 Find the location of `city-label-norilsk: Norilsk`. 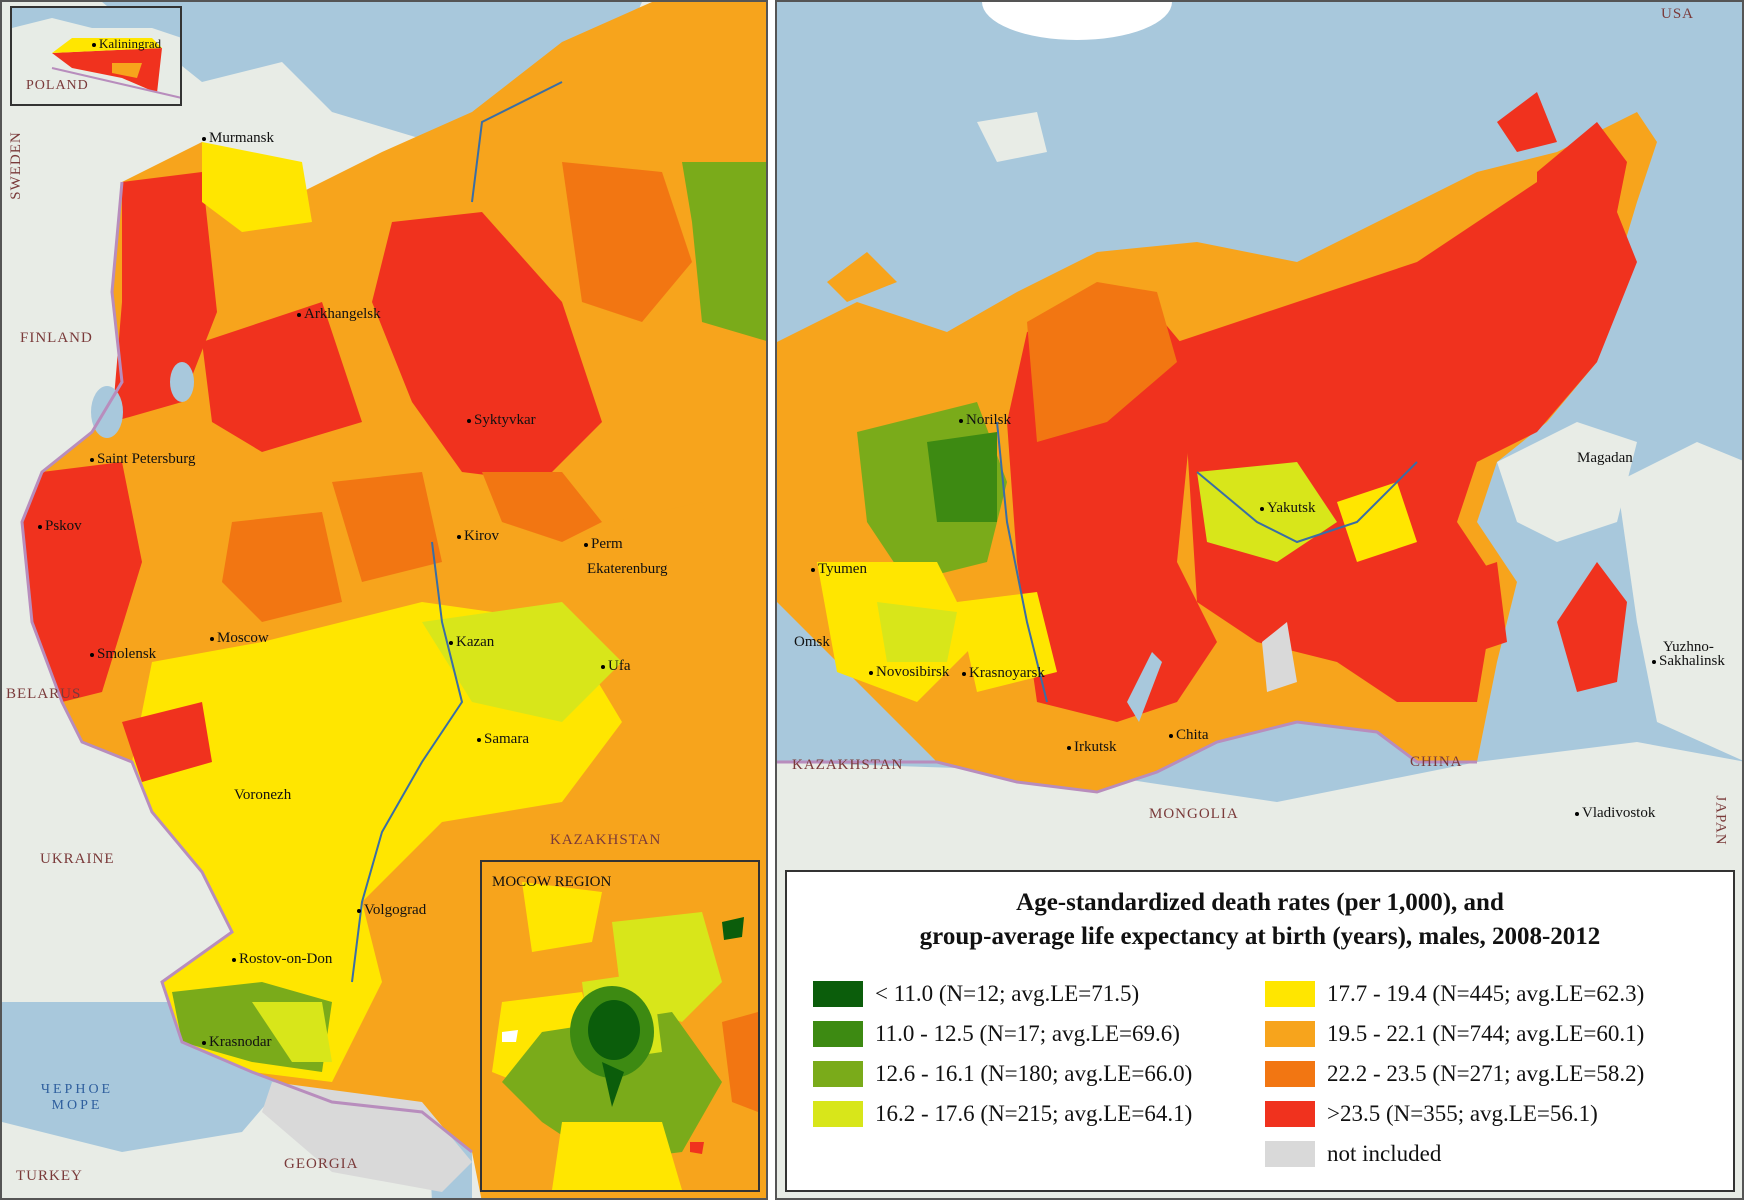

city-label-norilsk: Norilsk is located at coordinates (985, 420).